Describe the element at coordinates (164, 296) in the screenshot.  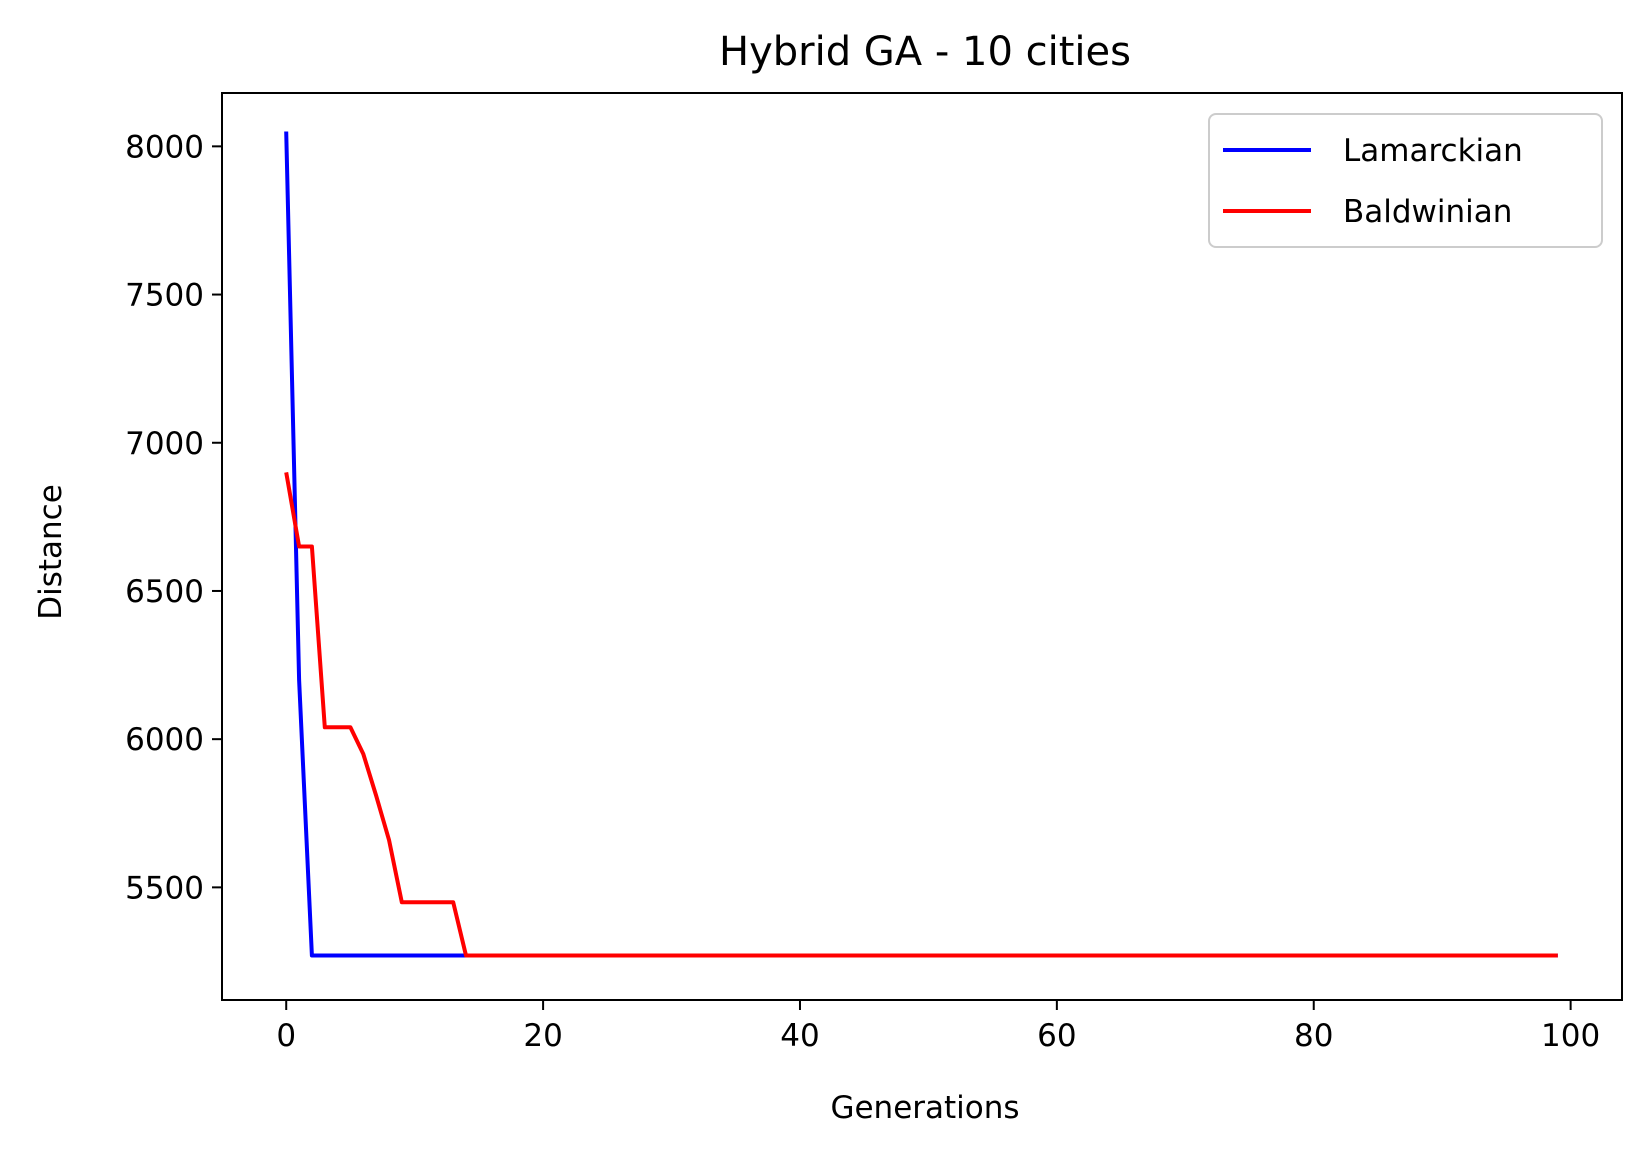
I see `y-tick-label: 7500` at that location.